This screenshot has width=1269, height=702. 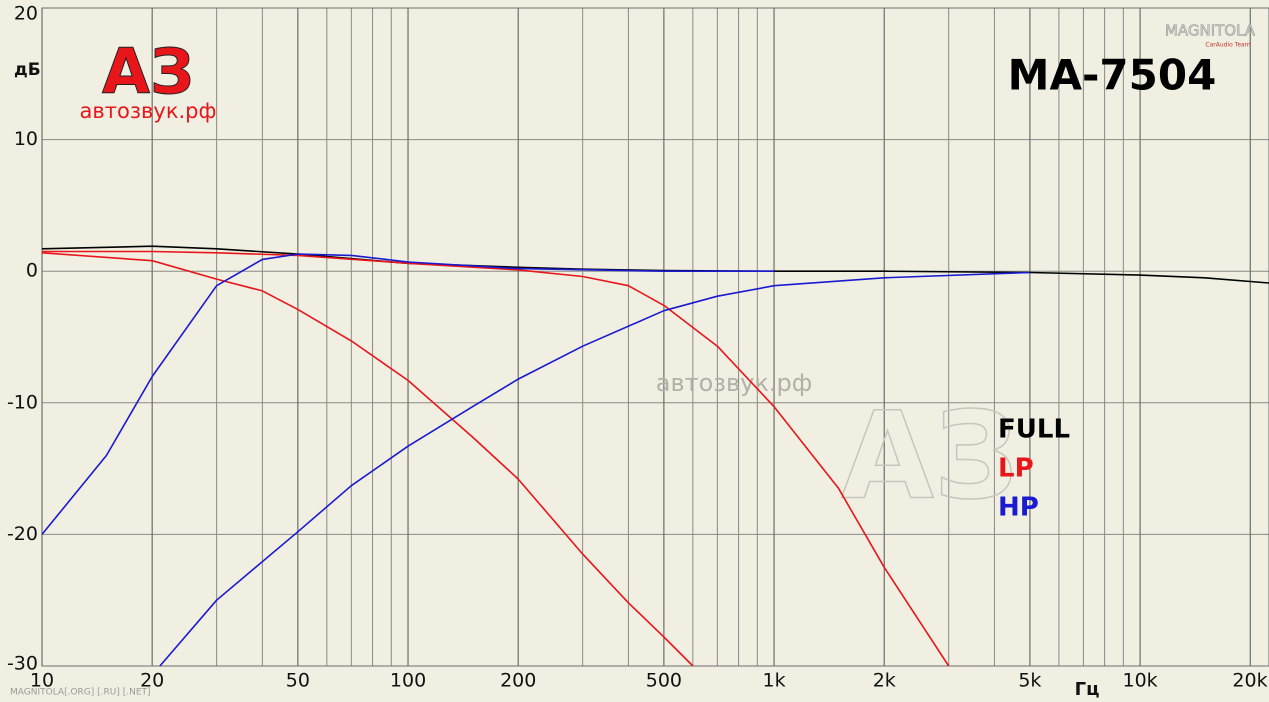 What do you see at coordinates (42, 681) in the screenshot?
I see `x-tick-label: 10` at bounding box center [42, 681].